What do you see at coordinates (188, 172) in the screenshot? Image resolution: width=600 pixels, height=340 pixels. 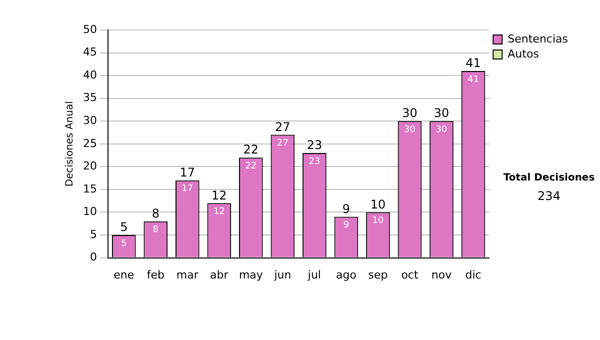 I see `total-label: 17` at bounding box center [188, 172].